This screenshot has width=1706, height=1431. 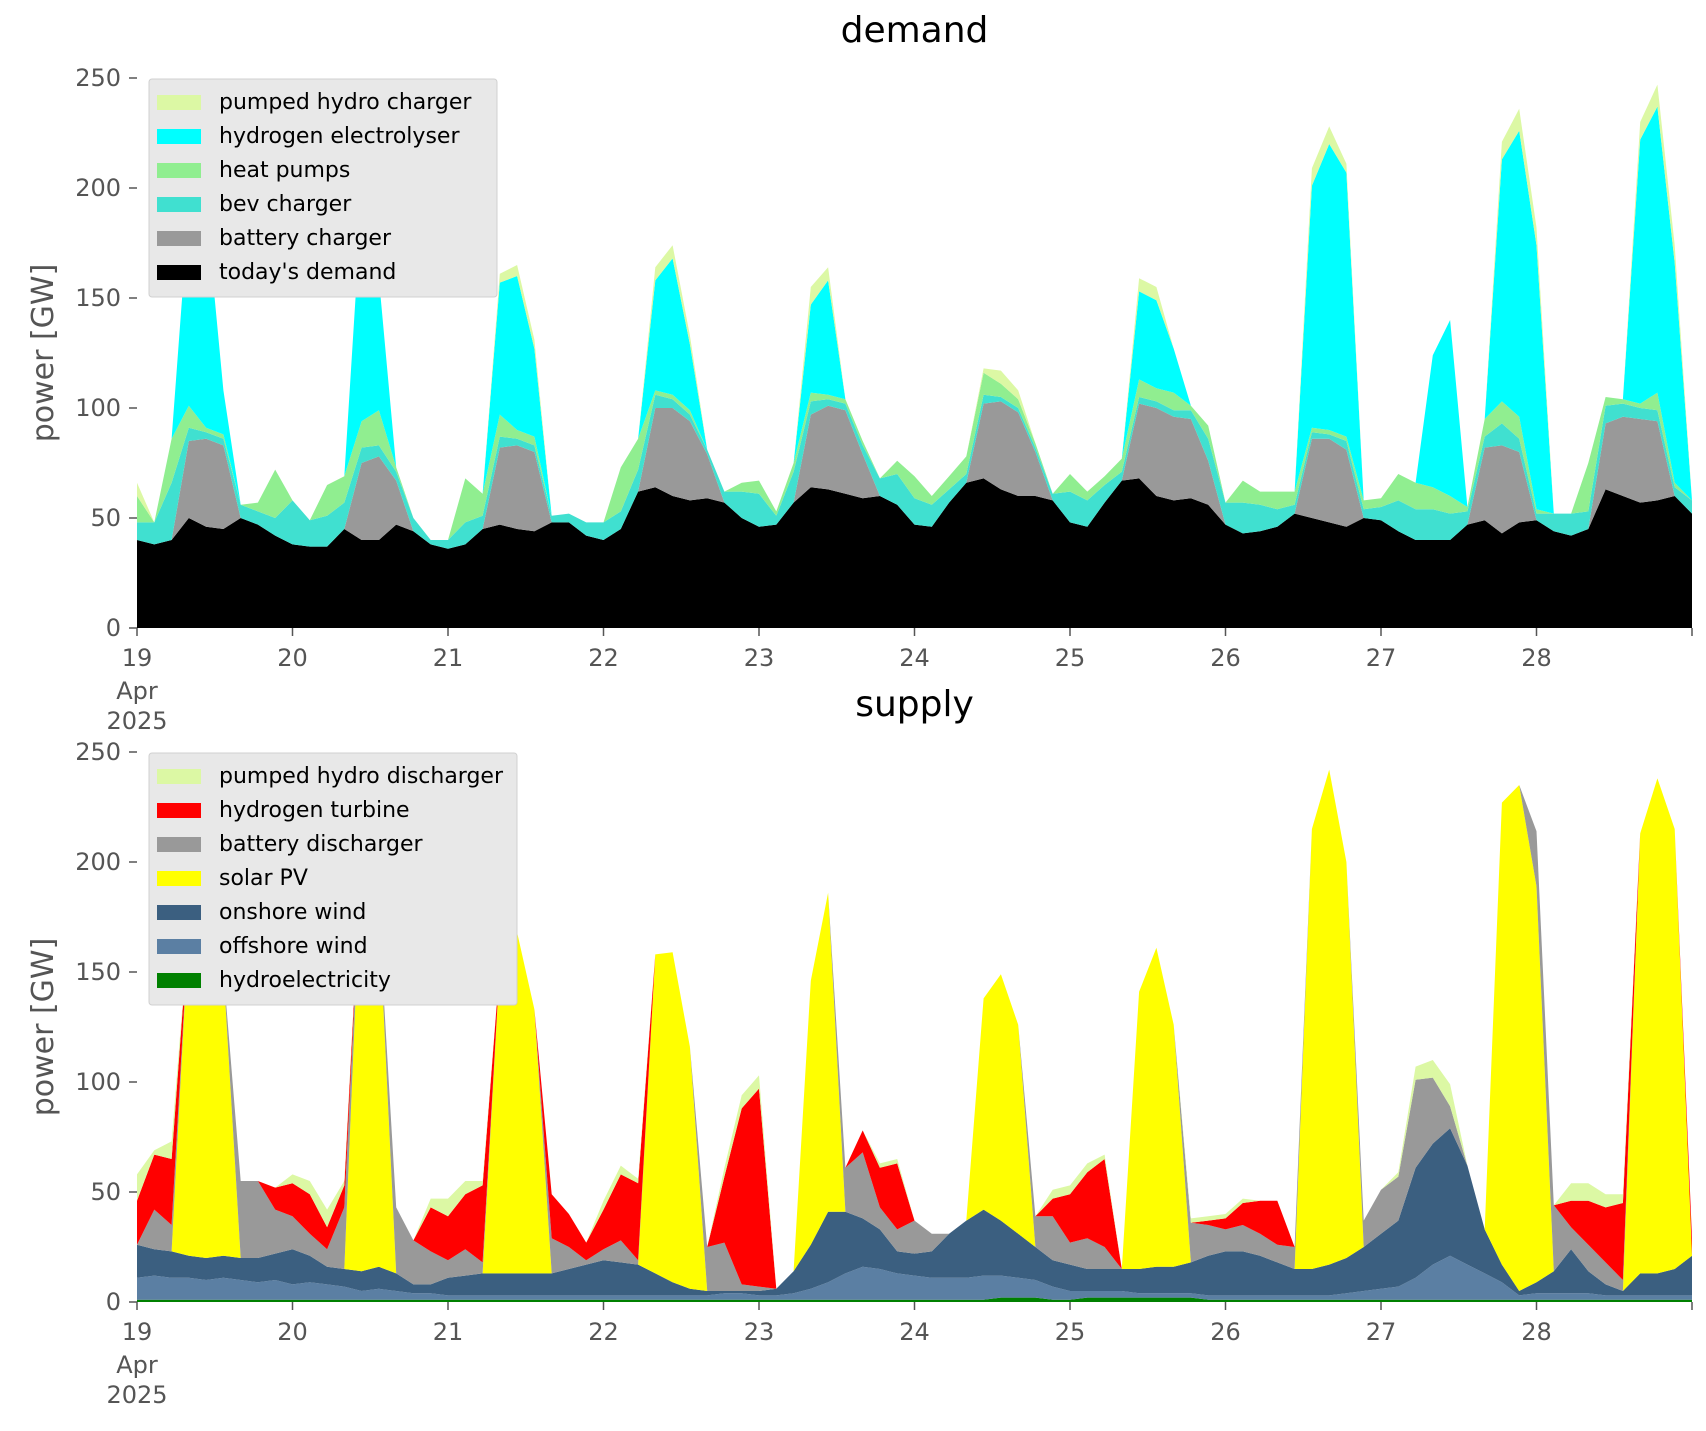 I want to click on area-onshore-wind, so click(x=914, y=1212).